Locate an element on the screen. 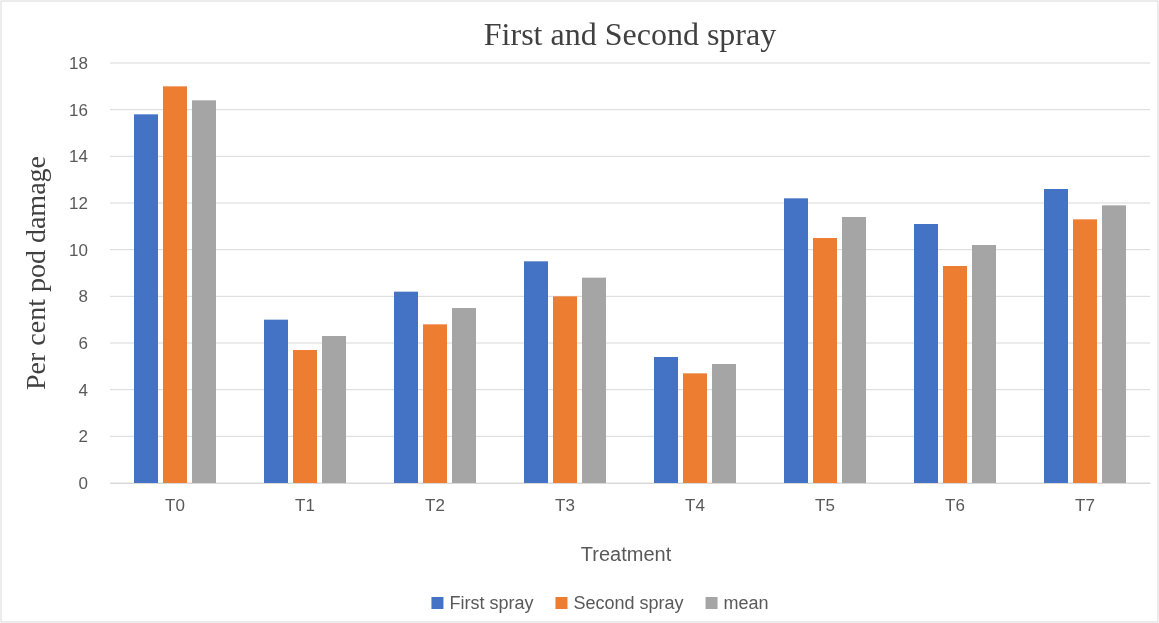 Image resolution: width=1159 pixels, height=623 pixels. x-tick-label: T2 is located at coordinates (435, 506).